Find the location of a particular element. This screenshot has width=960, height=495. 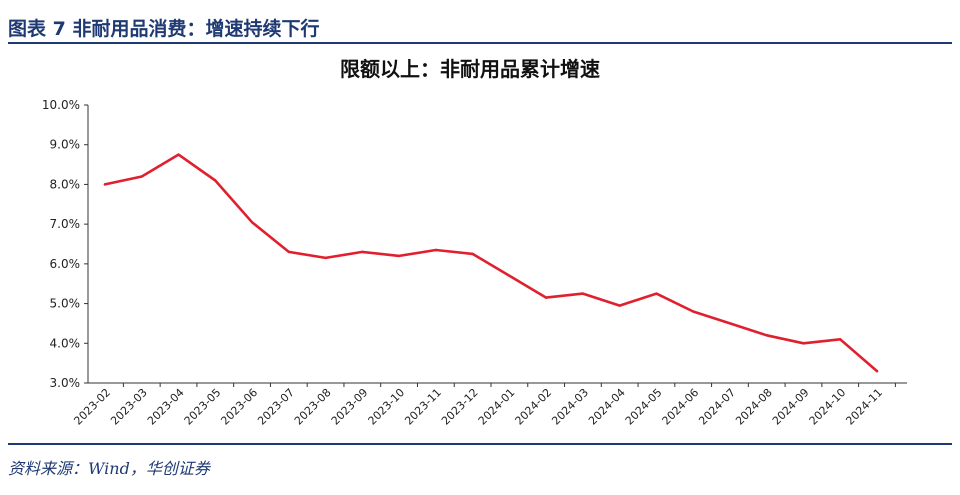

x-tick-label: 2023-03 is located at coordinates (129, 407).